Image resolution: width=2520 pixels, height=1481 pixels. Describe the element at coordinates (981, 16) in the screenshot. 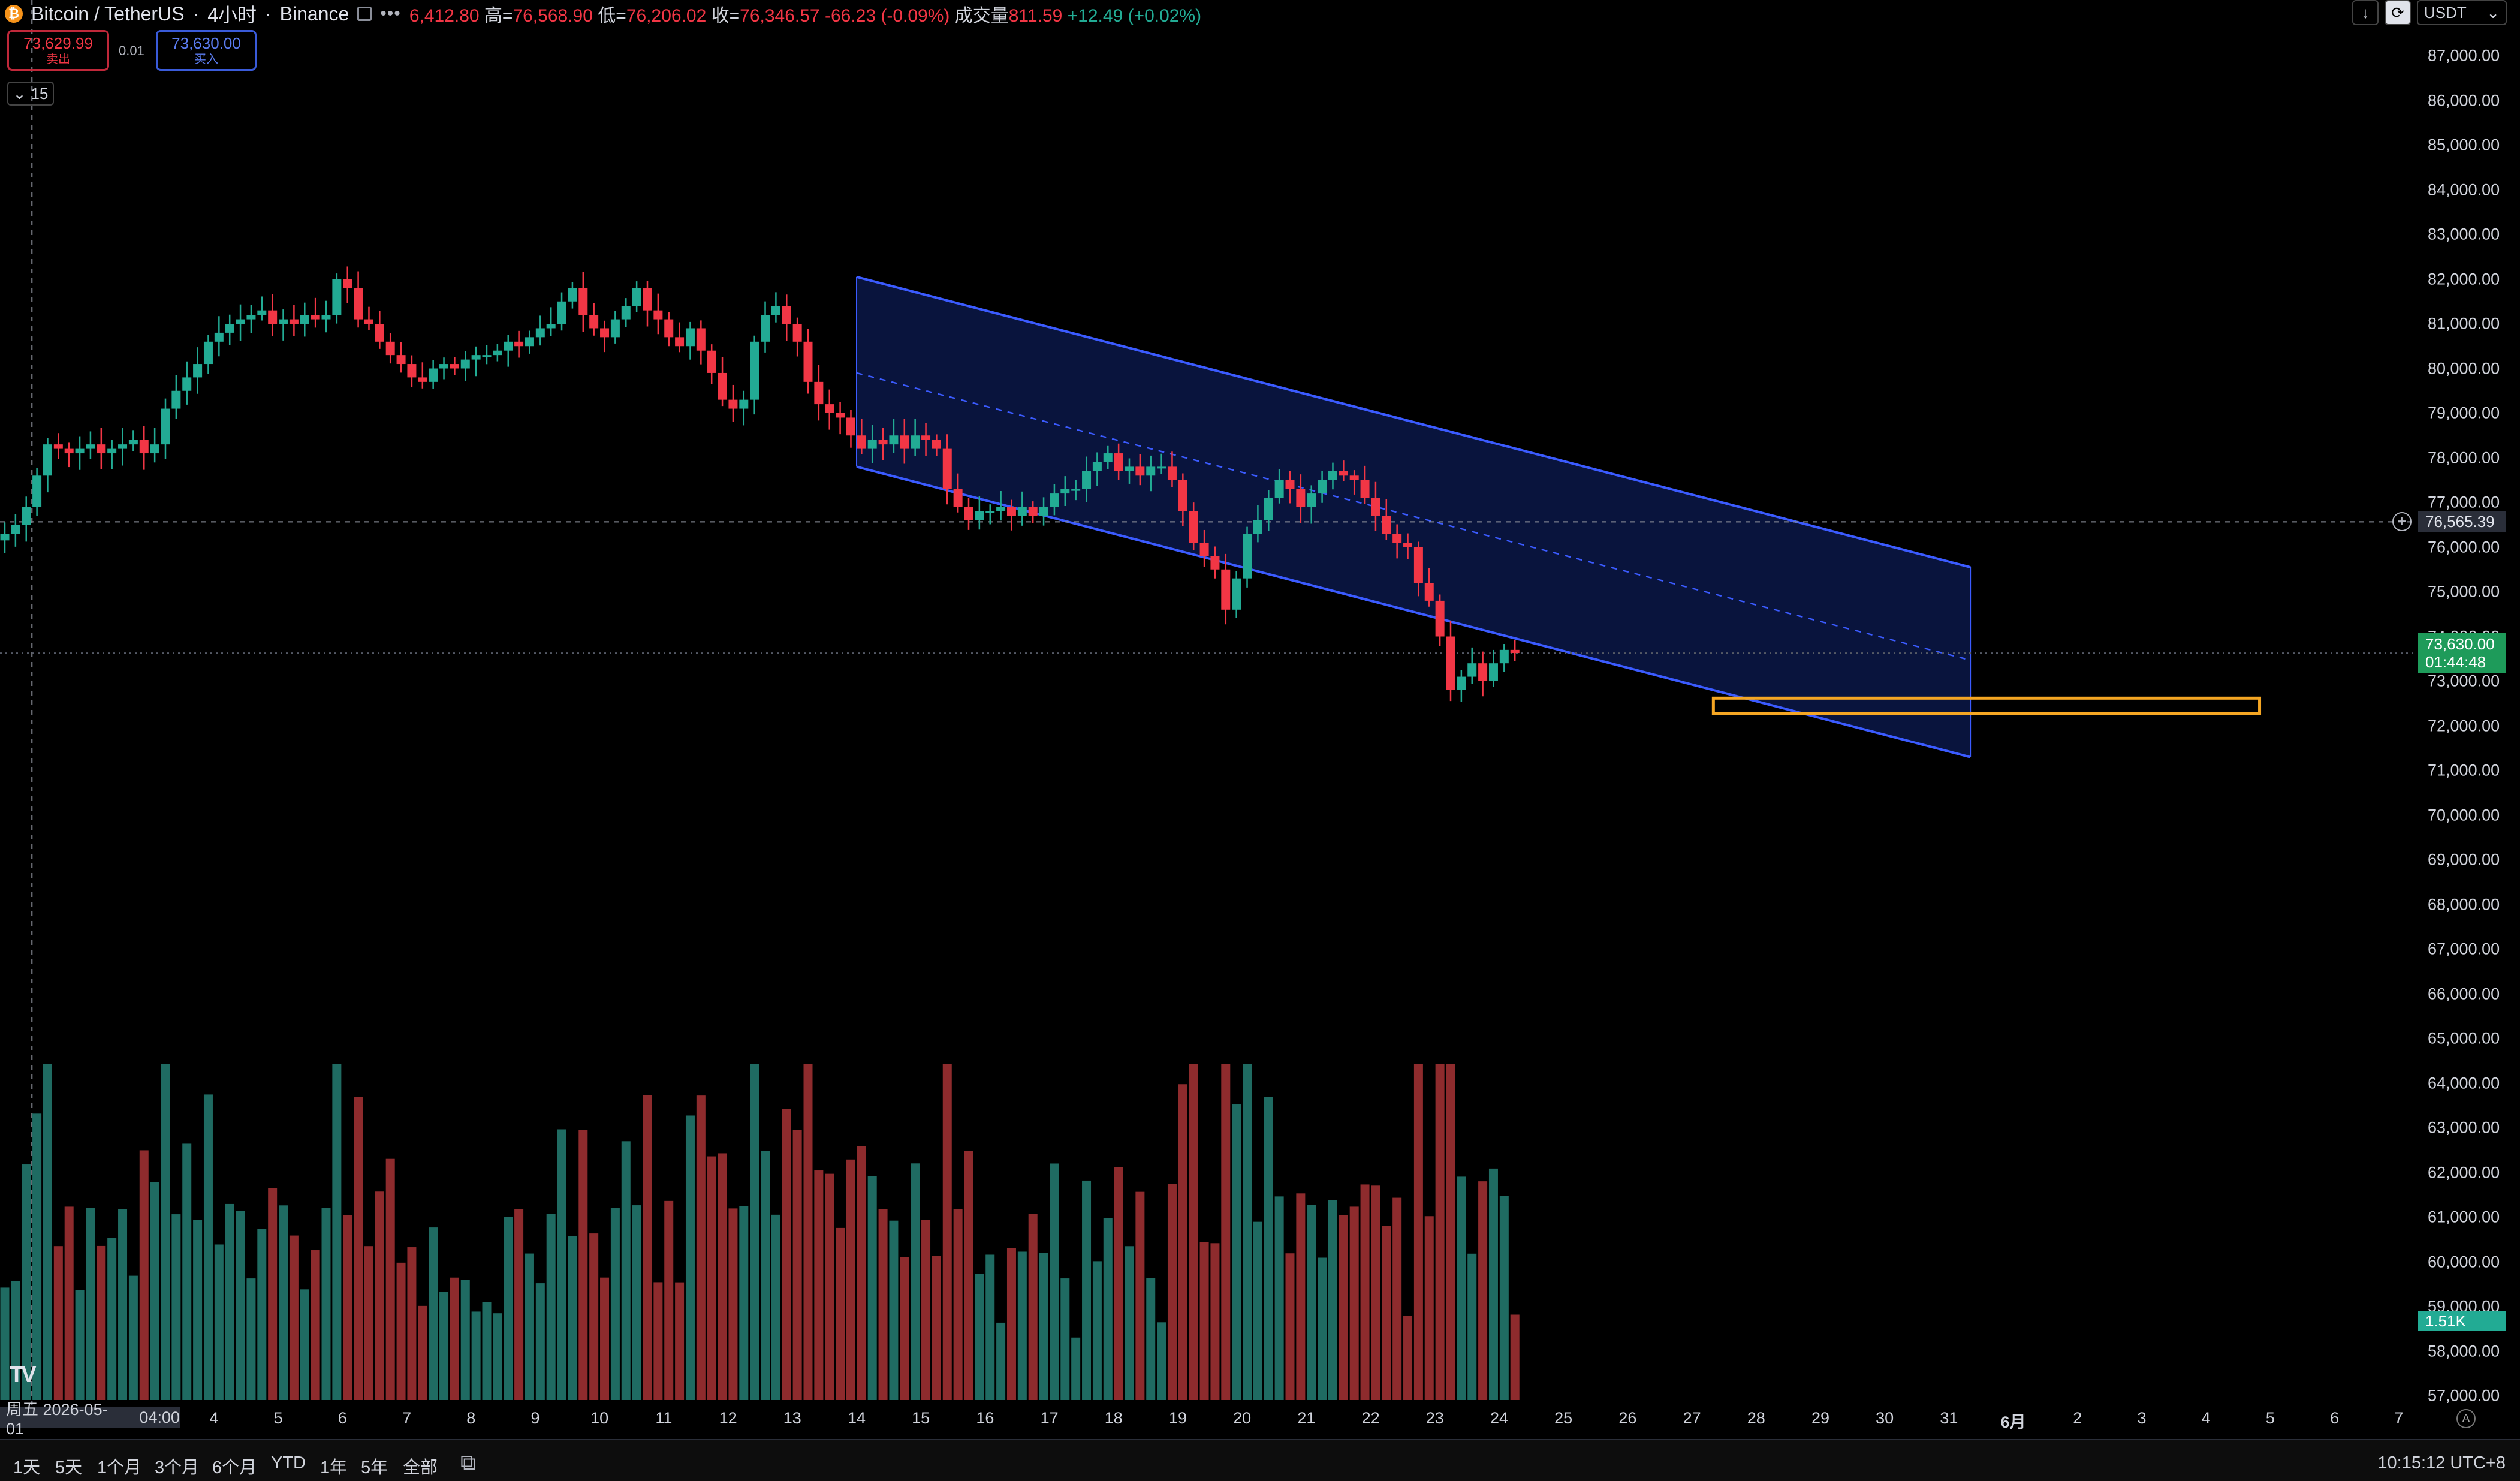

I see `volume-label: 成交量` at that location.